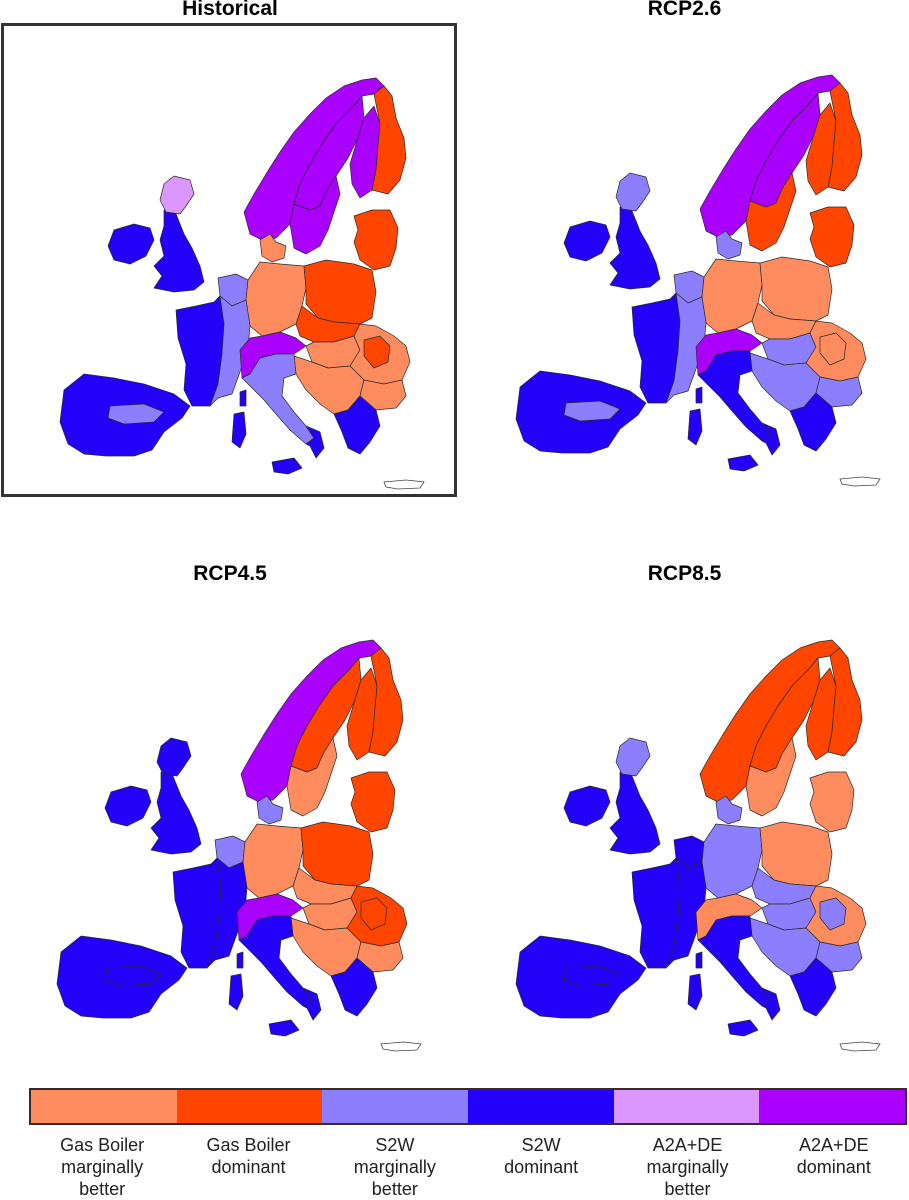 The image size is (909, 1200). I want to click on legend-label: A2A+DE dominant, so click(833, 1156).